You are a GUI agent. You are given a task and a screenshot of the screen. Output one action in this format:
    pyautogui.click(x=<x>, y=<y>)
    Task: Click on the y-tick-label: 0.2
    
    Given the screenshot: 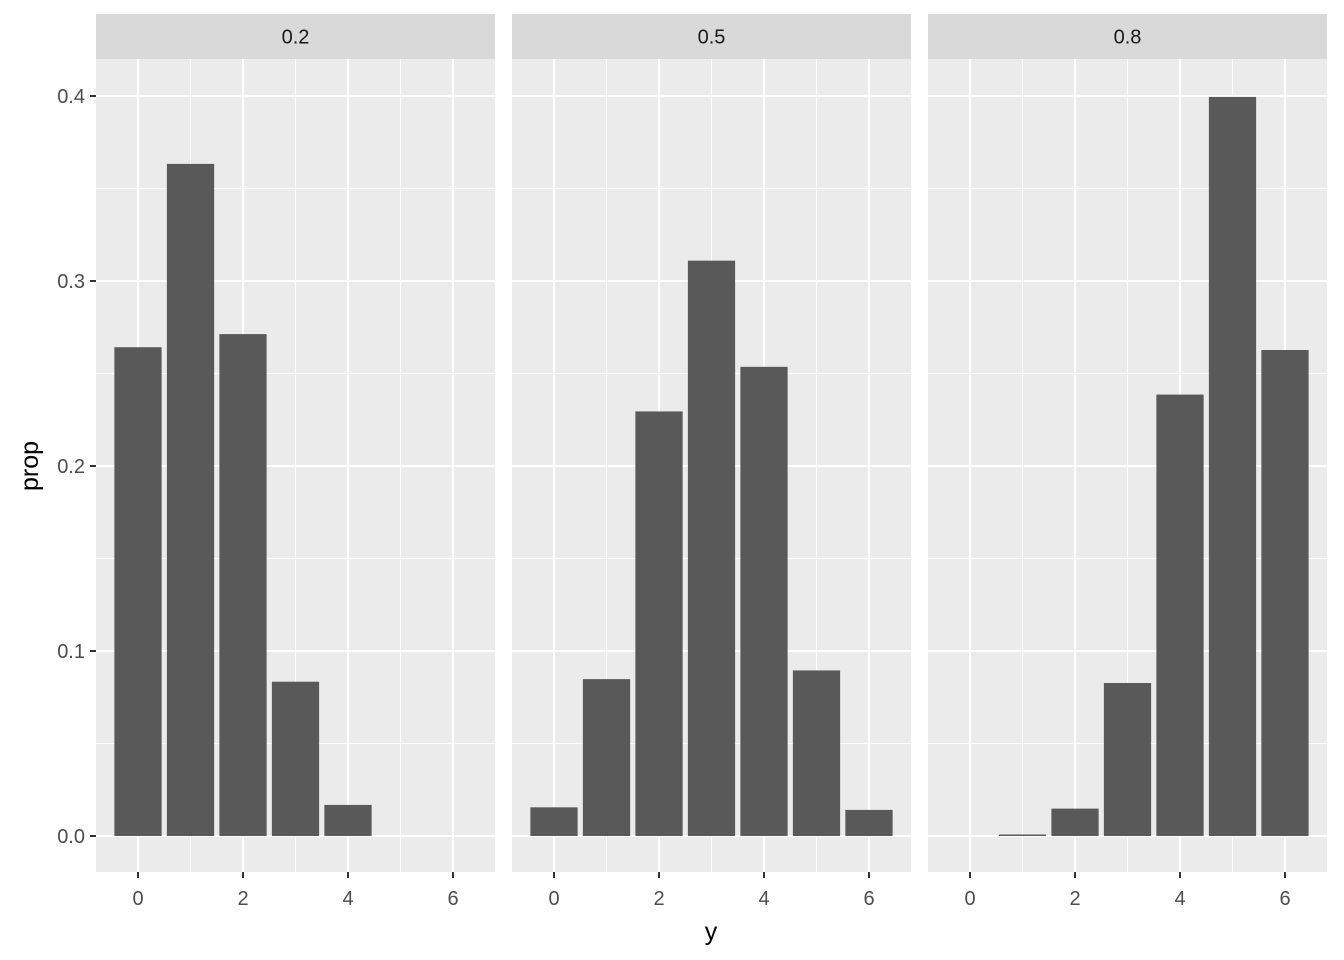 What is the action you would take?
    pyautogui.click(x=71, y=467)
    